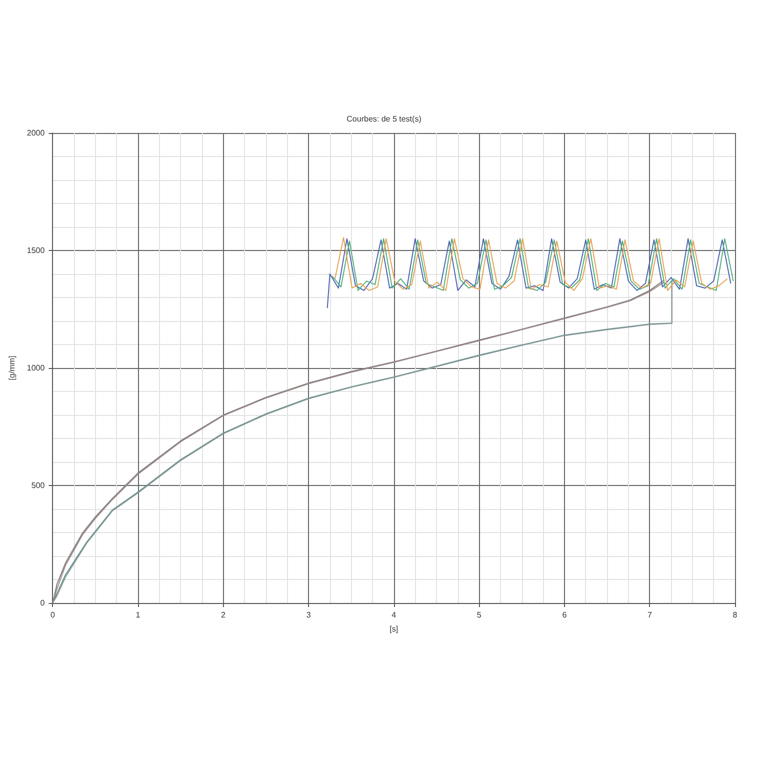 Image resolution: width=768 pixels, height=768 pixels. Describe the element at coordinates (394, 629) in the screenshot. I see `x-axis-title: [s]` at that location.